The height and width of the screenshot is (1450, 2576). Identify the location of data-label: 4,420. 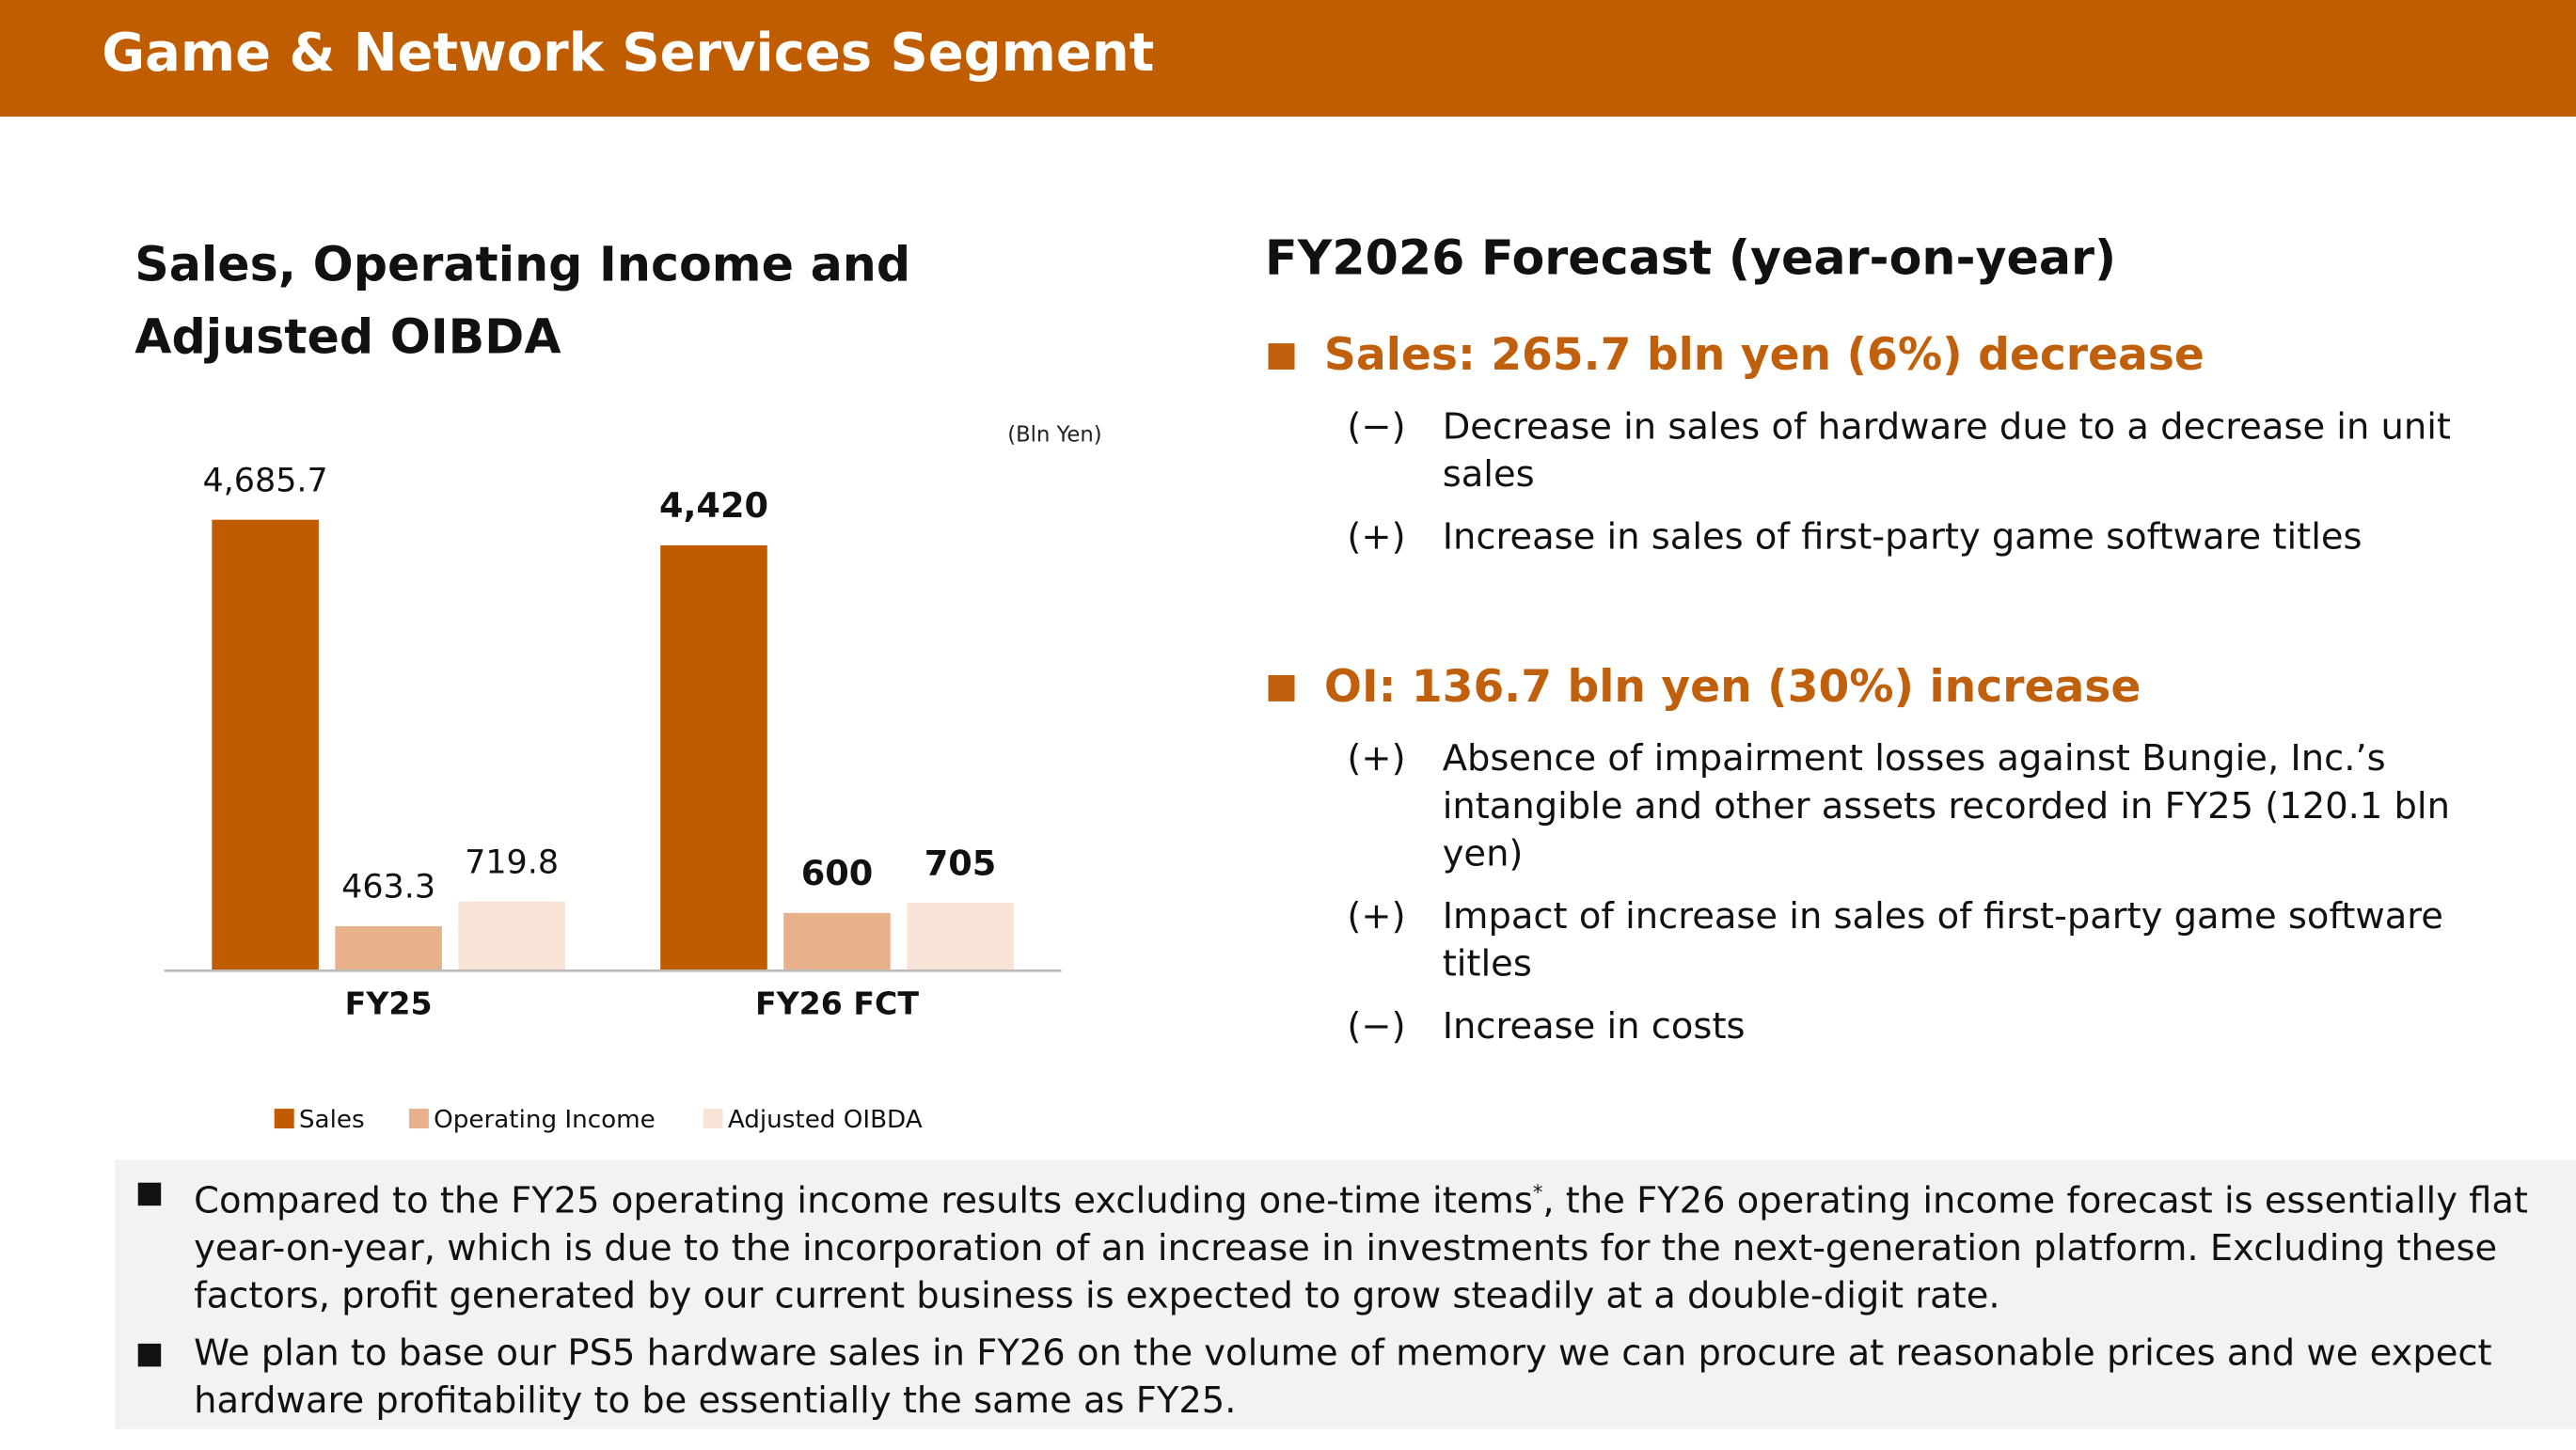
(713, 505).